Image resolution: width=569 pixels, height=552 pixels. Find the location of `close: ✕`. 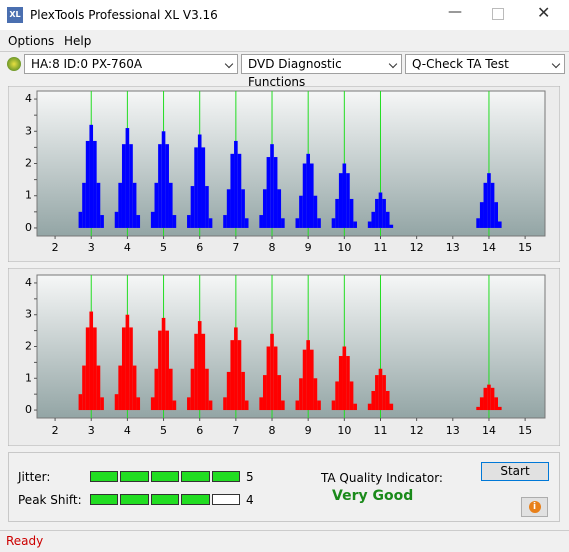

close: ✕ is located at coordinates (544, 12).